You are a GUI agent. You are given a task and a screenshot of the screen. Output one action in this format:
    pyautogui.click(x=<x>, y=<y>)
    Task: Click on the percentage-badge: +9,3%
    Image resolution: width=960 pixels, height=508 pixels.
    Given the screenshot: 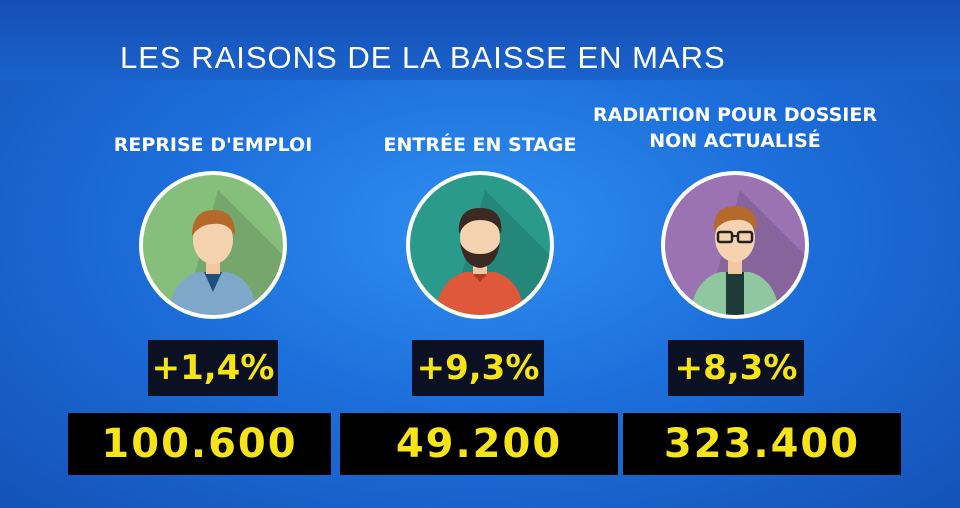 What is the action you would take?
    pyautogui.click(x=478, y=368)
    